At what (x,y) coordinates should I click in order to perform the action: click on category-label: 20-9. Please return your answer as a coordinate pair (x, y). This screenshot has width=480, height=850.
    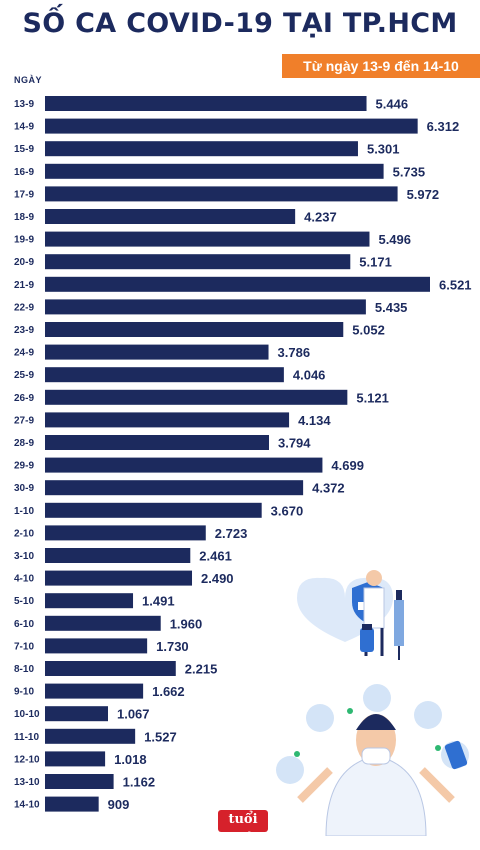
    Looking at the image, I should click on (24, 262).